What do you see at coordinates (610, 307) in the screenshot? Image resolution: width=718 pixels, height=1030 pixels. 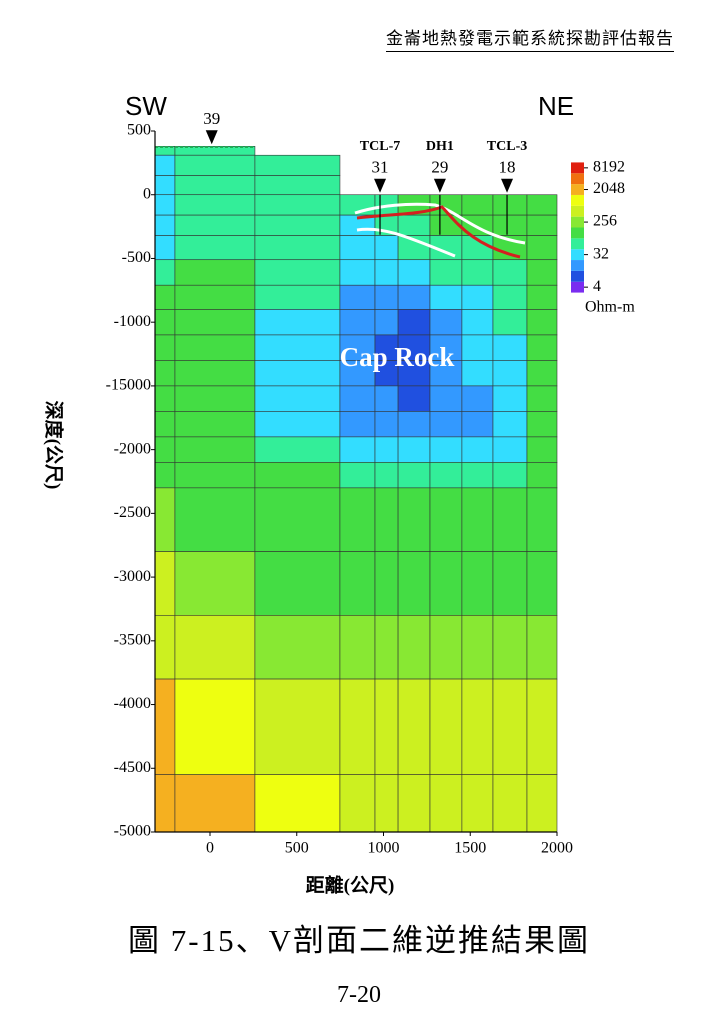 I see `colorbar-unit: Ohm-m` at bounding box center [610, 307].